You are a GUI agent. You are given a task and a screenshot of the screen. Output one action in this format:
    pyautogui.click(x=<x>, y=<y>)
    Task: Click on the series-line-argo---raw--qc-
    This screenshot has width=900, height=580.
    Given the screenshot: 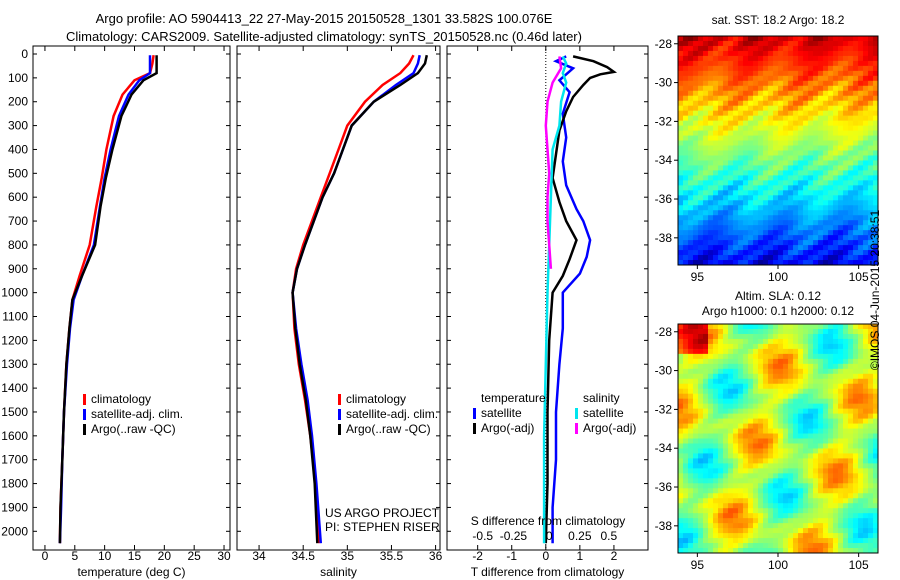 What is the action you would take?
    pyautogui.click(x=360, y=299)
    